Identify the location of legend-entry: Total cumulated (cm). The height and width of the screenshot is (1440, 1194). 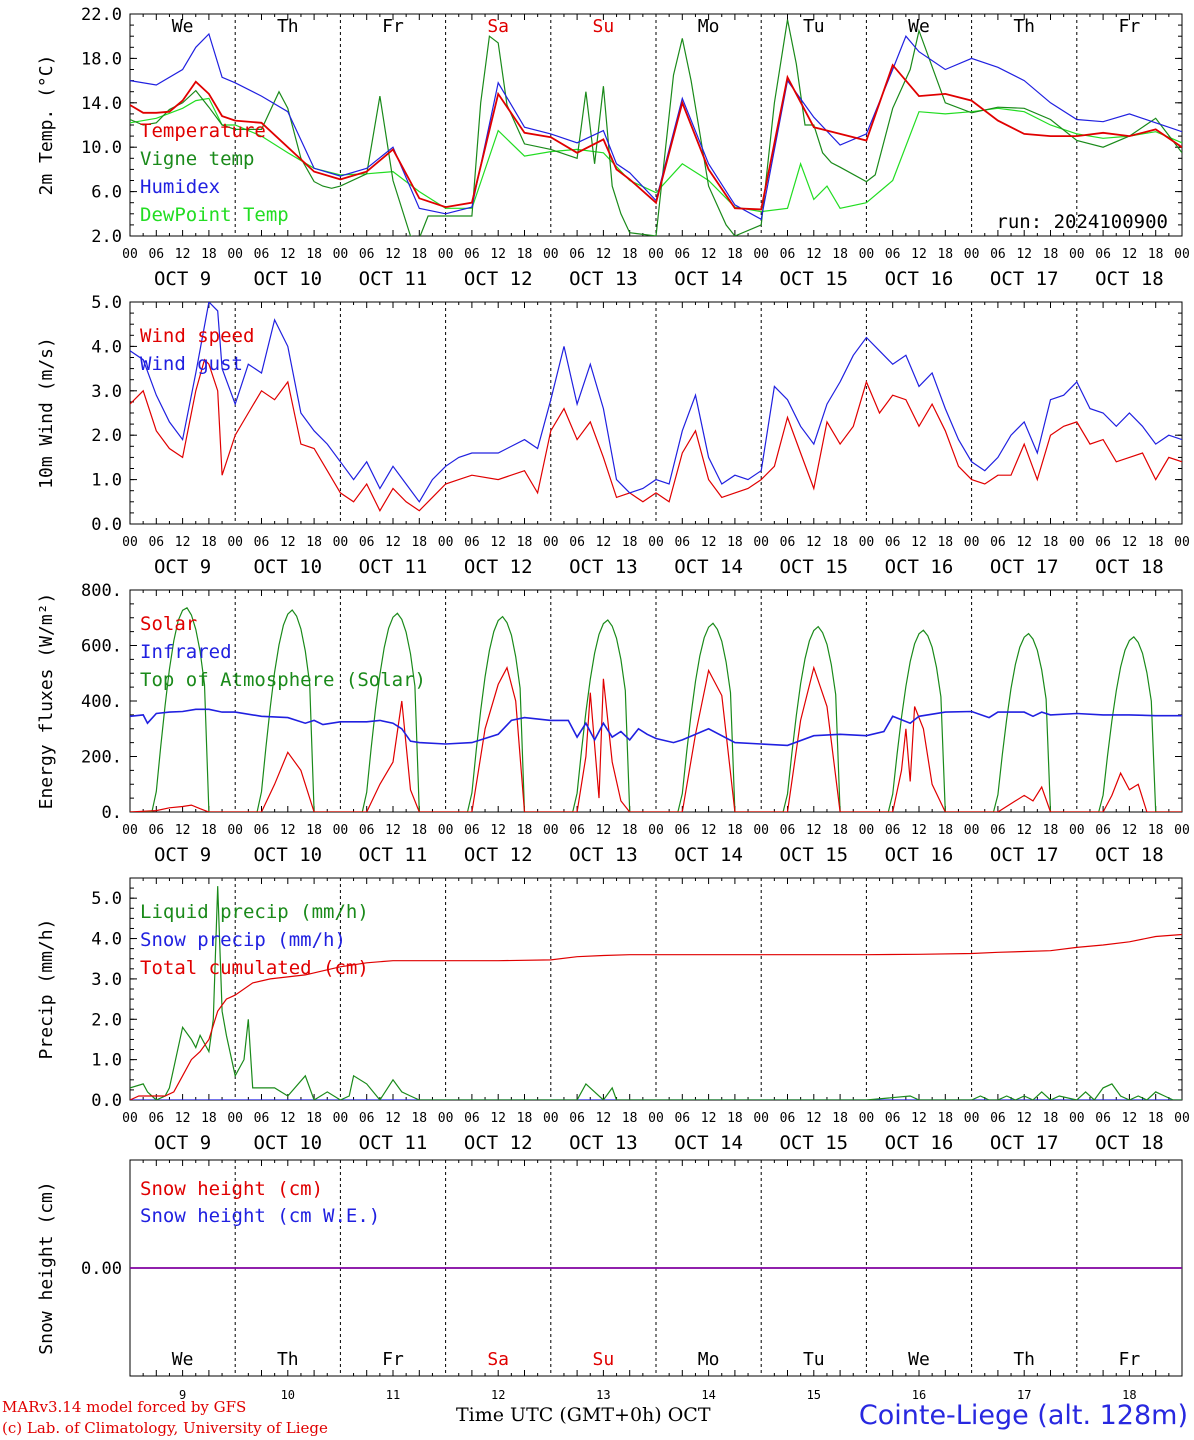
(254, 968).